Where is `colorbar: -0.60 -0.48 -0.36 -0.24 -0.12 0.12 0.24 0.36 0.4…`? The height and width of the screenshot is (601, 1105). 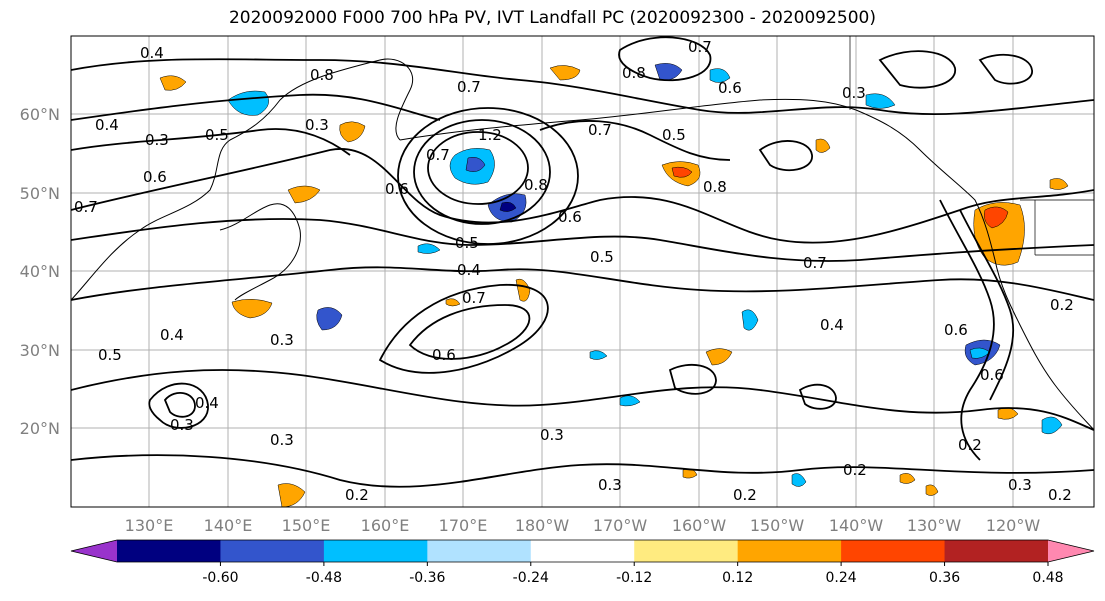 colorbar: -0.60 -0.48 -0.36 -0.24 -0.12 0.12 0.24 0.36 0.4… is located at coordinates (582, 562).